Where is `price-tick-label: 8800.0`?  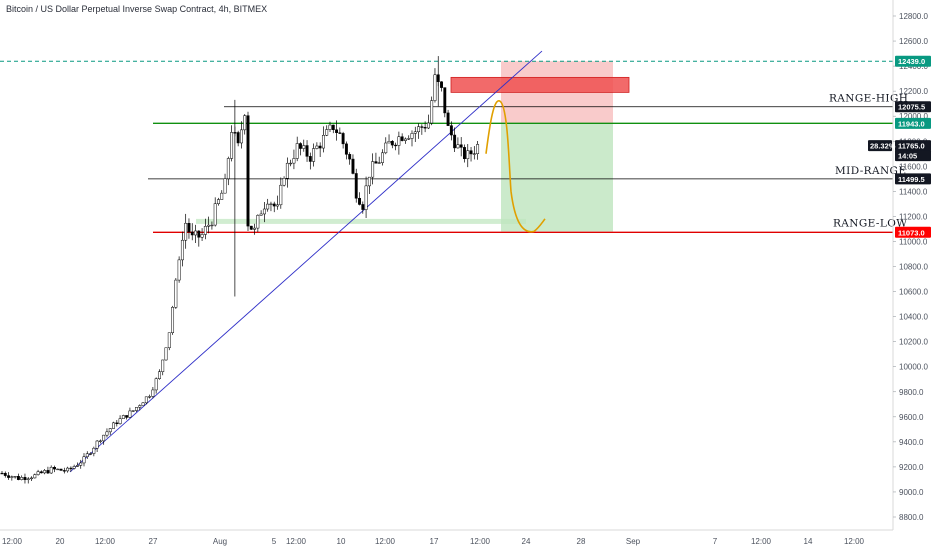
price-tick-label: 8800.0 is located at coordinates (911, 517).